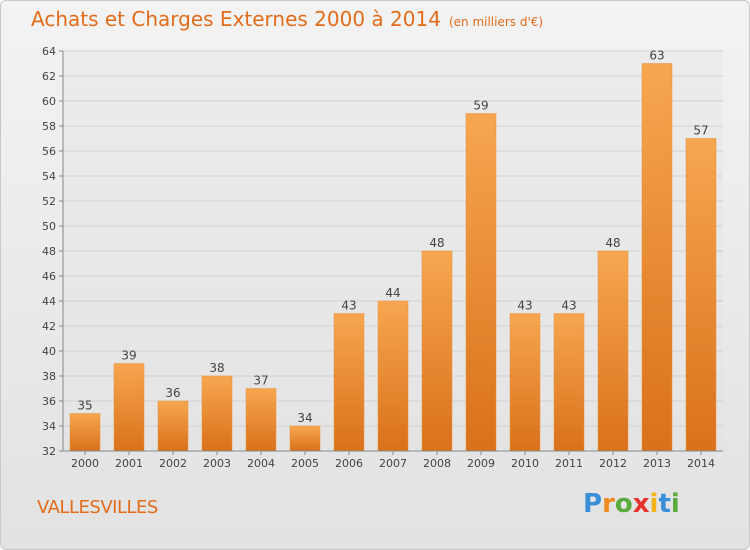 The width and height of the screenshot is (750, 550). I want to click on value-label: 44, so click(392, 293).